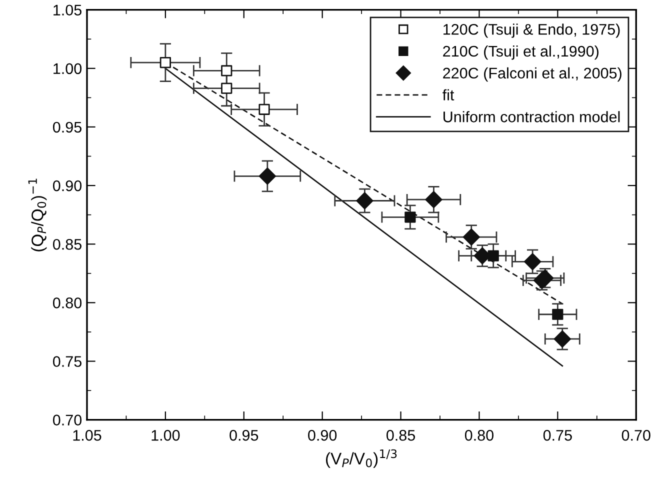  Describe the element at coordinates (322, 435) in the screenshot. I see `x-tick-label: 0.90` at that location.